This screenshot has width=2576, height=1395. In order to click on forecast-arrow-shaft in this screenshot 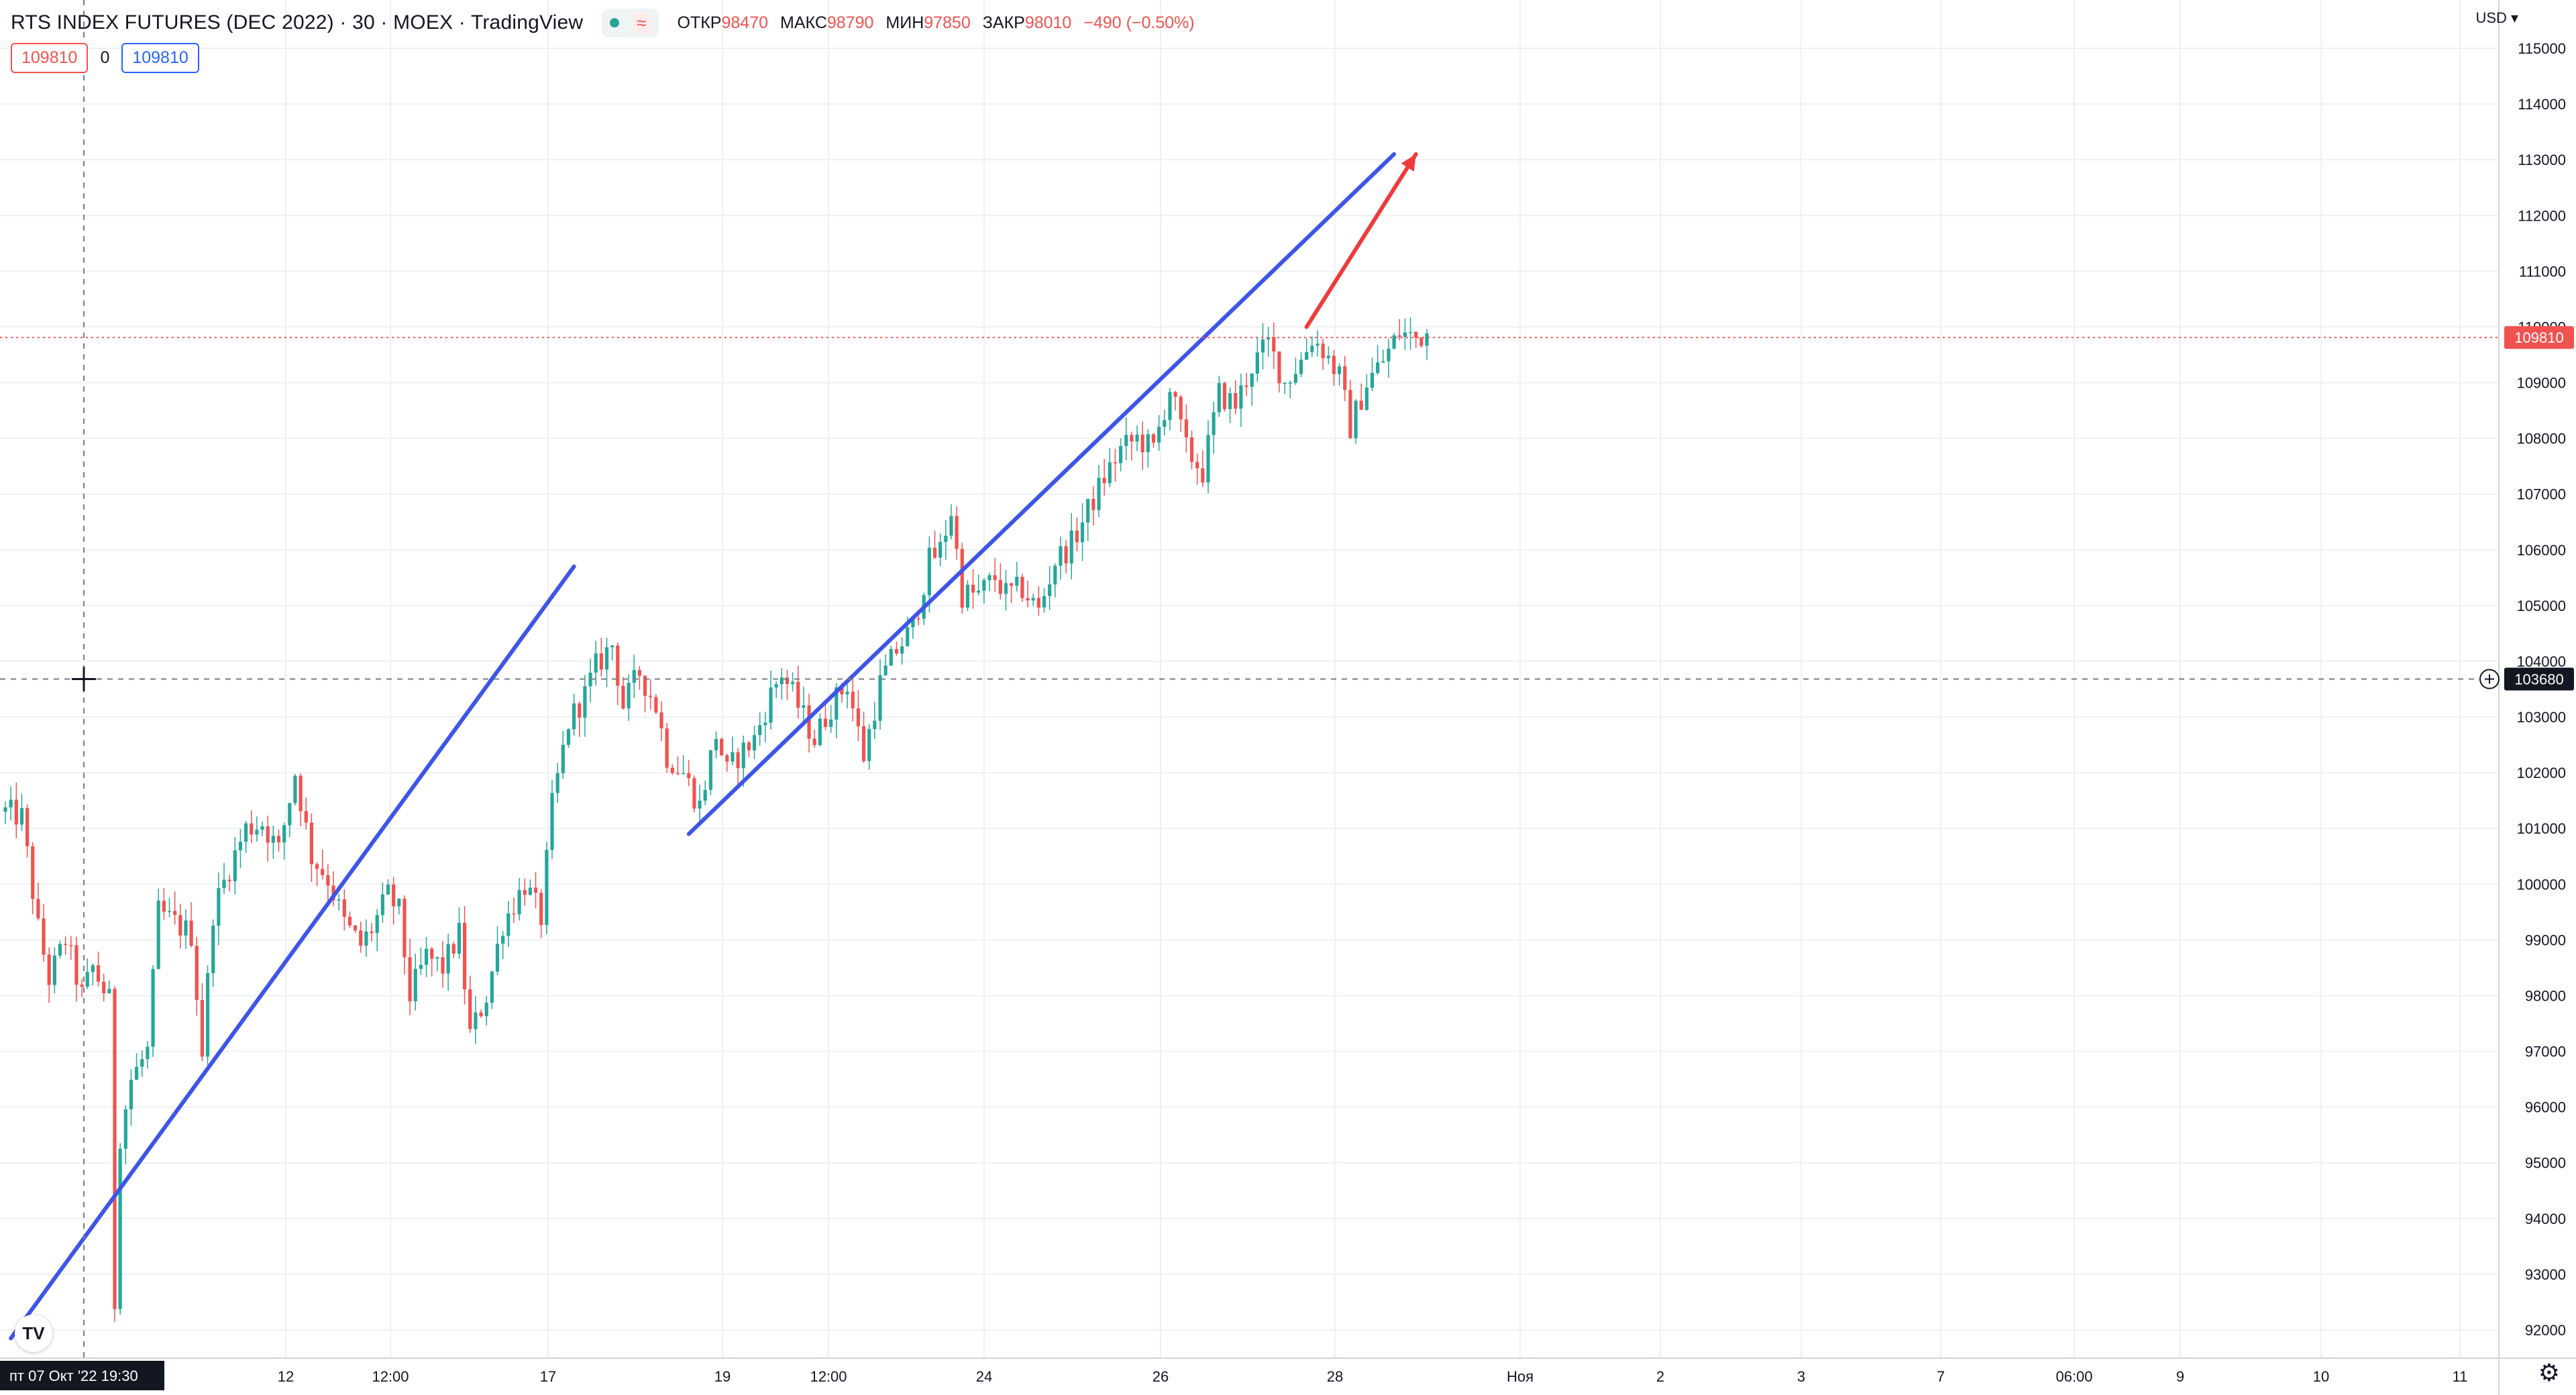, I will do `click(1361, 240)`.